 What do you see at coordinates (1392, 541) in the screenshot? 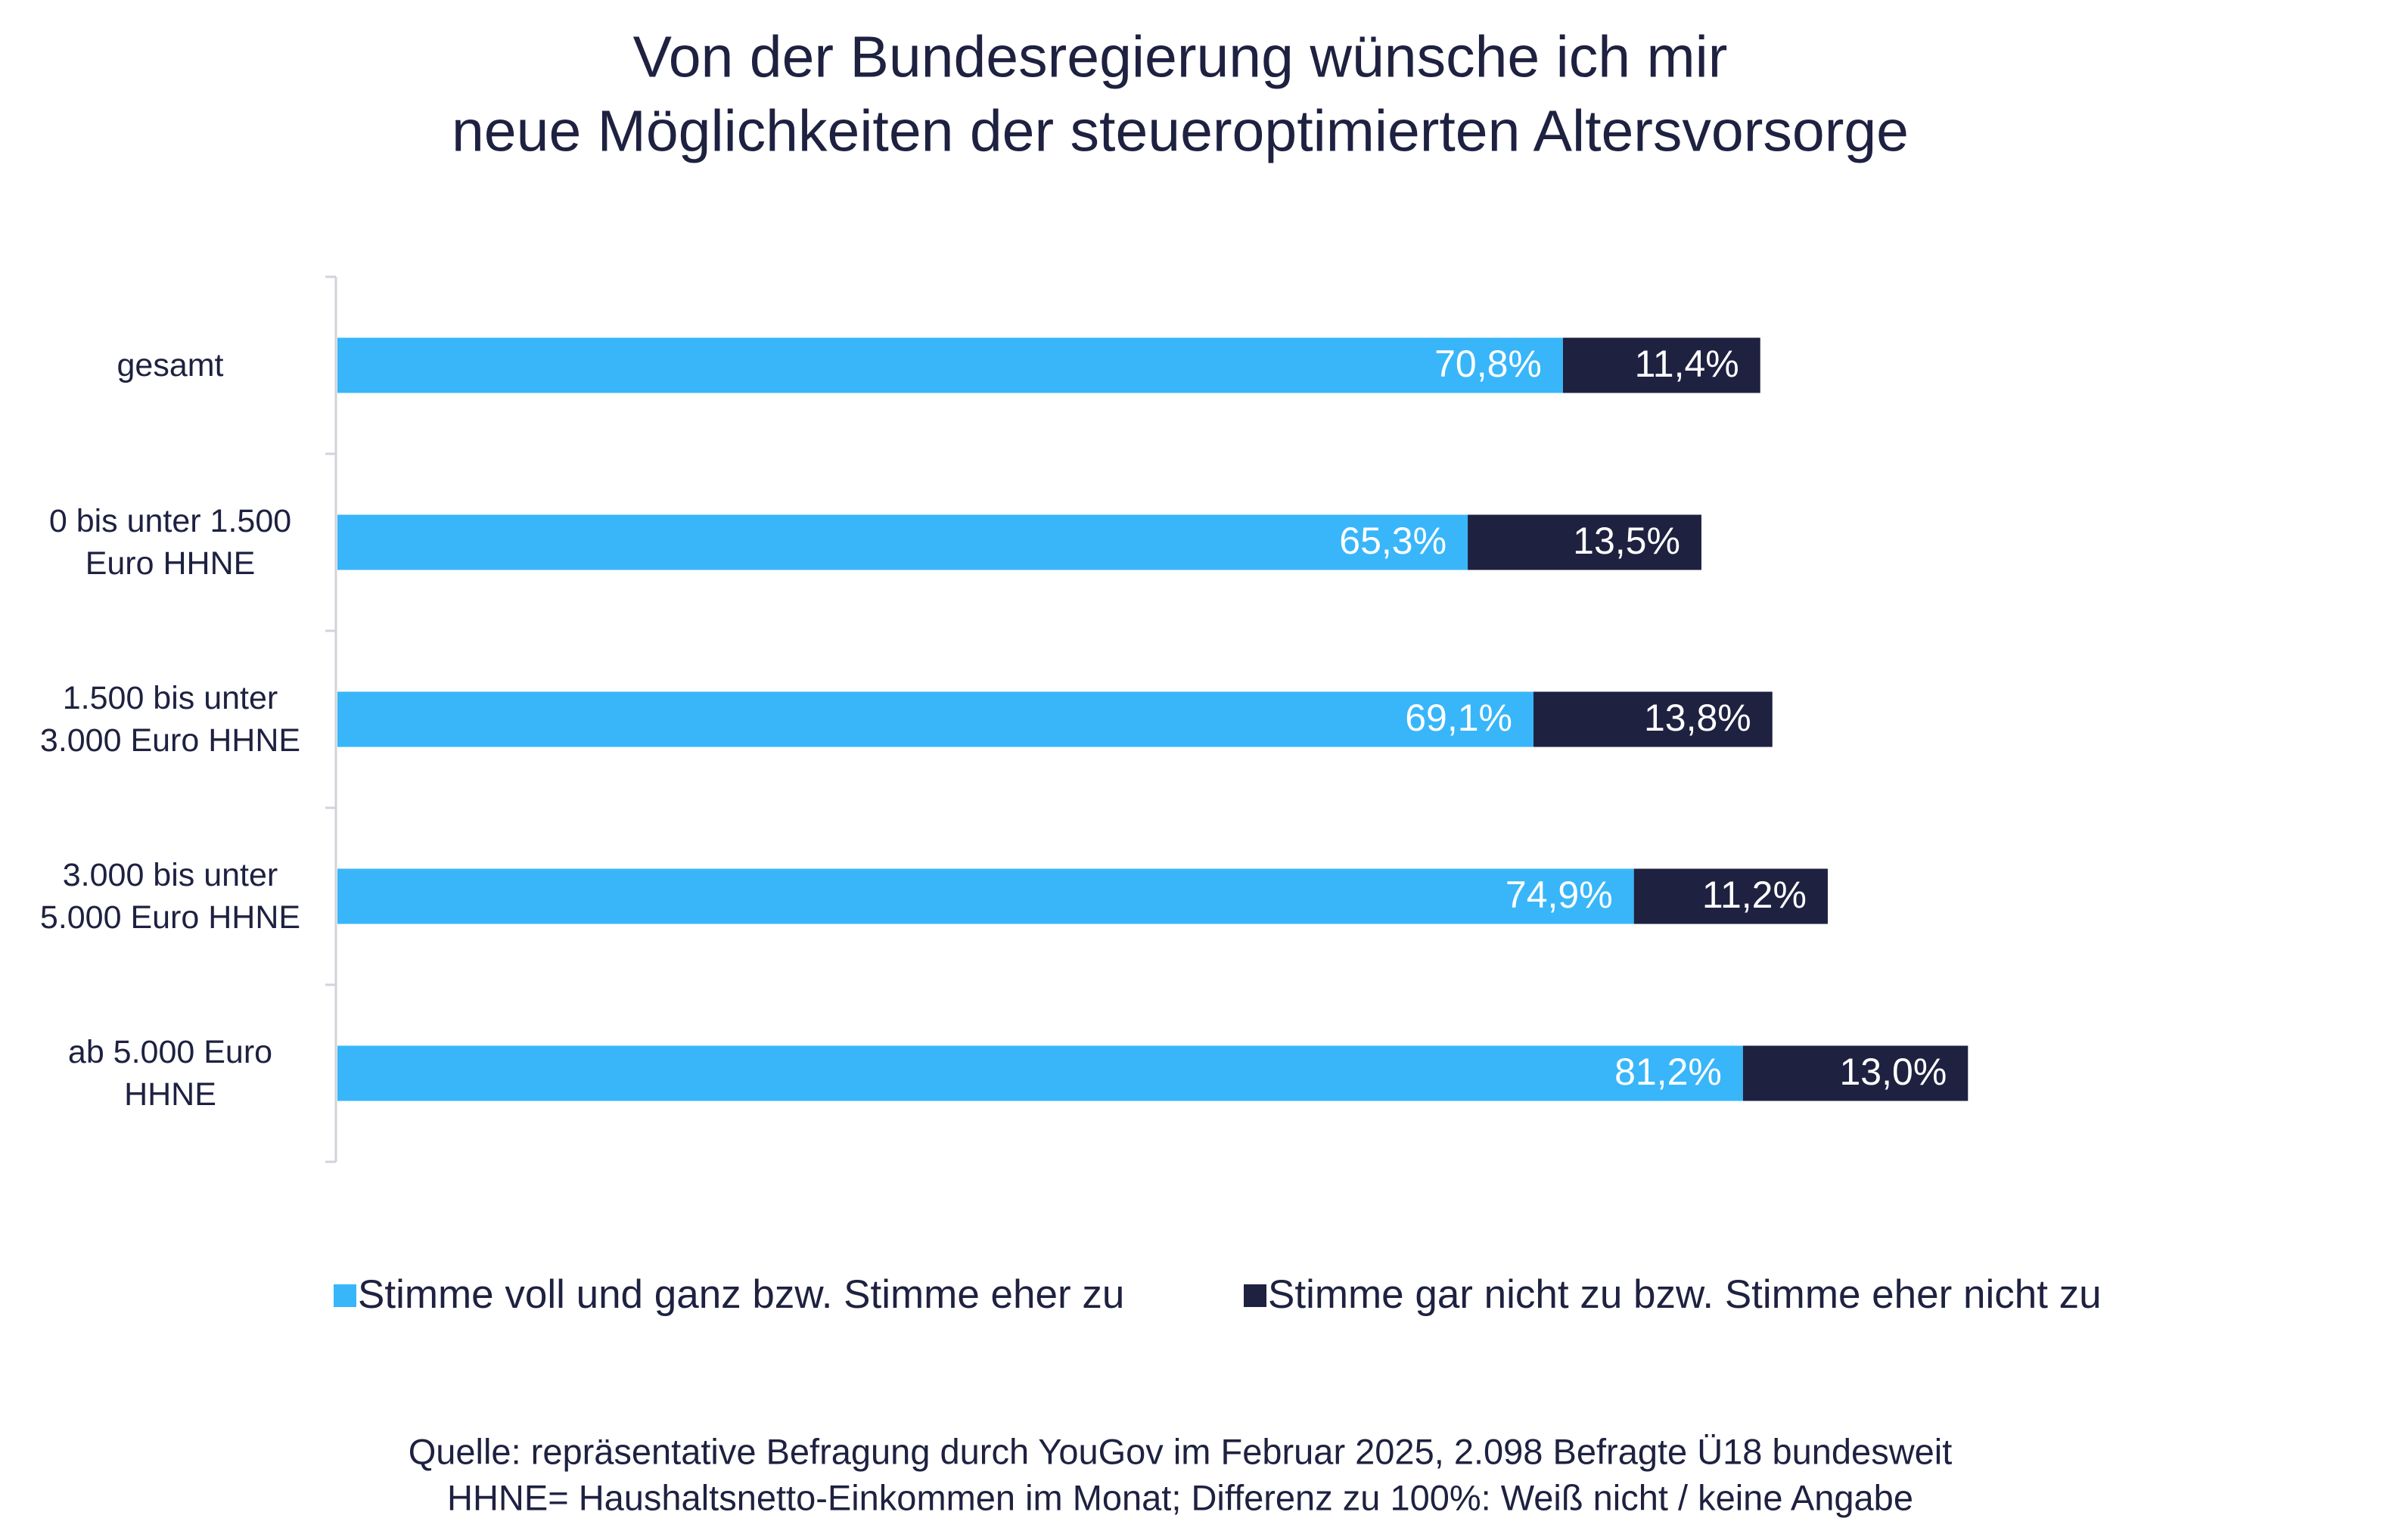
I see `value-label: 65,3%` at bounding box center [1392, 541].